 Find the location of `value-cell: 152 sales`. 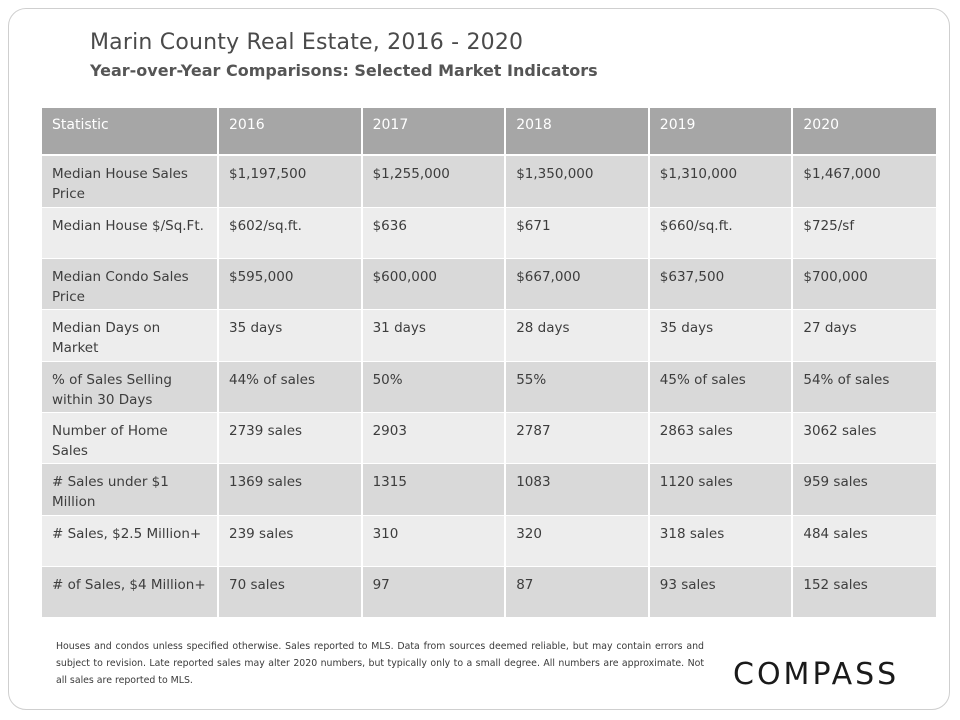

value-cell: 152 sales is located at coordinates (864, 592).